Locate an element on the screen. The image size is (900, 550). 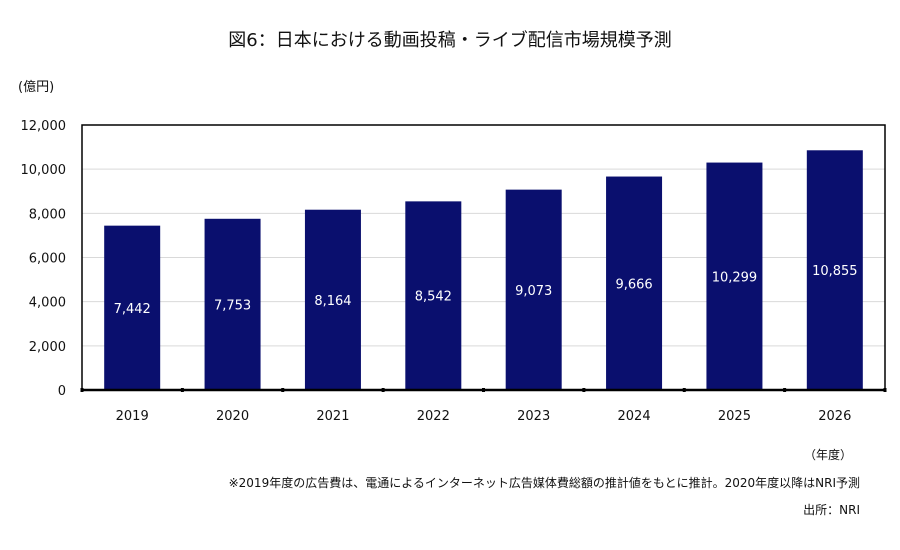
data-label: 9,073 is located at coordinates (533, 291).